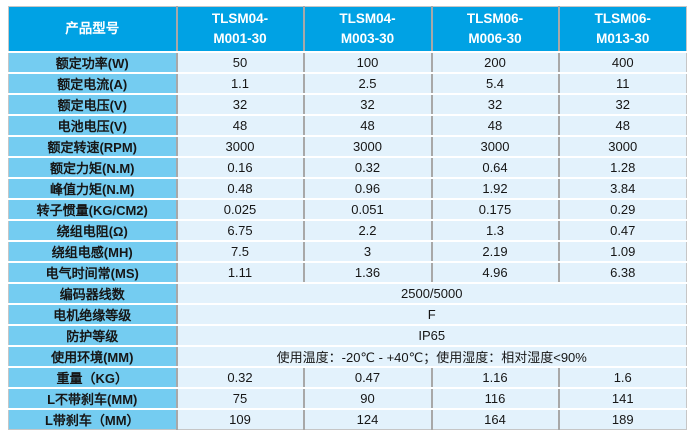 The width and height of the screenshot is (693, 437). Describe the element at coordinates (347, 126) in the screenshot. I see `table-row: 电池电压(V) 48 48 48 48` at that location.